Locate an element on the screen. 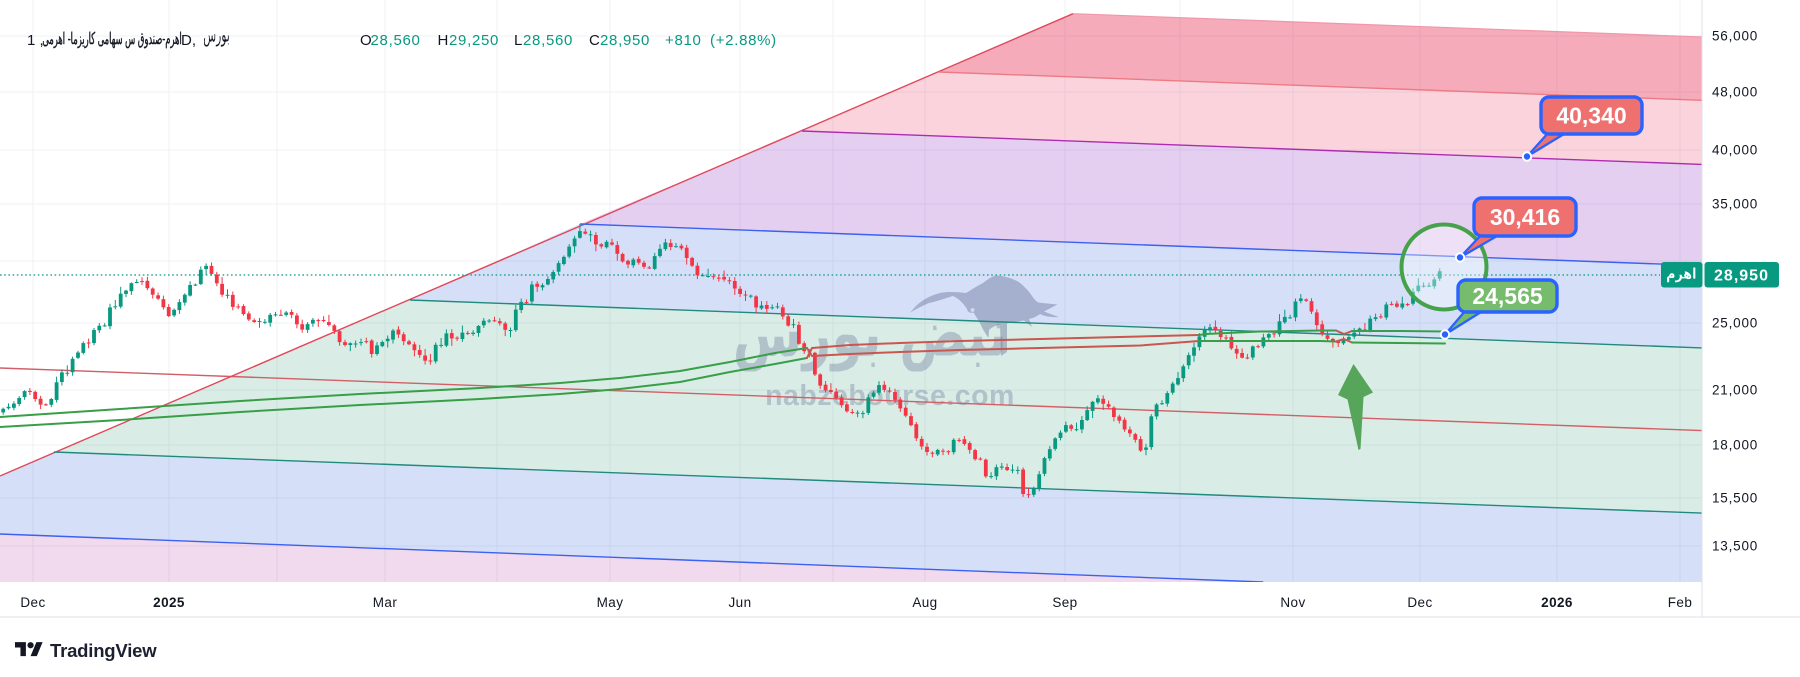  svg-text: TradingView is located at coordinates (103, 650).